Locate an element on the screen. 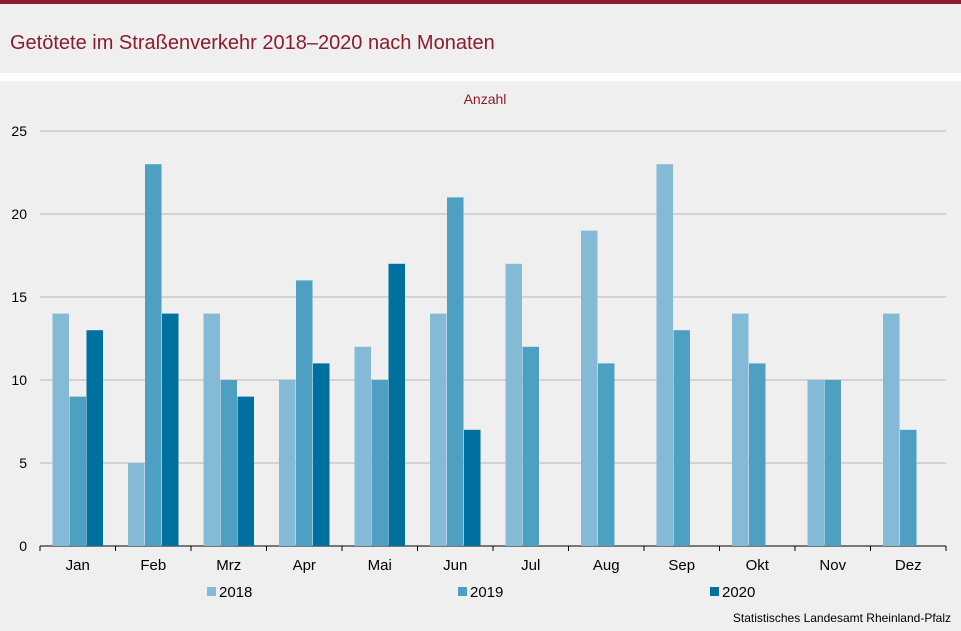  y-tick-label: 10 is located at coordinates (19, 380).